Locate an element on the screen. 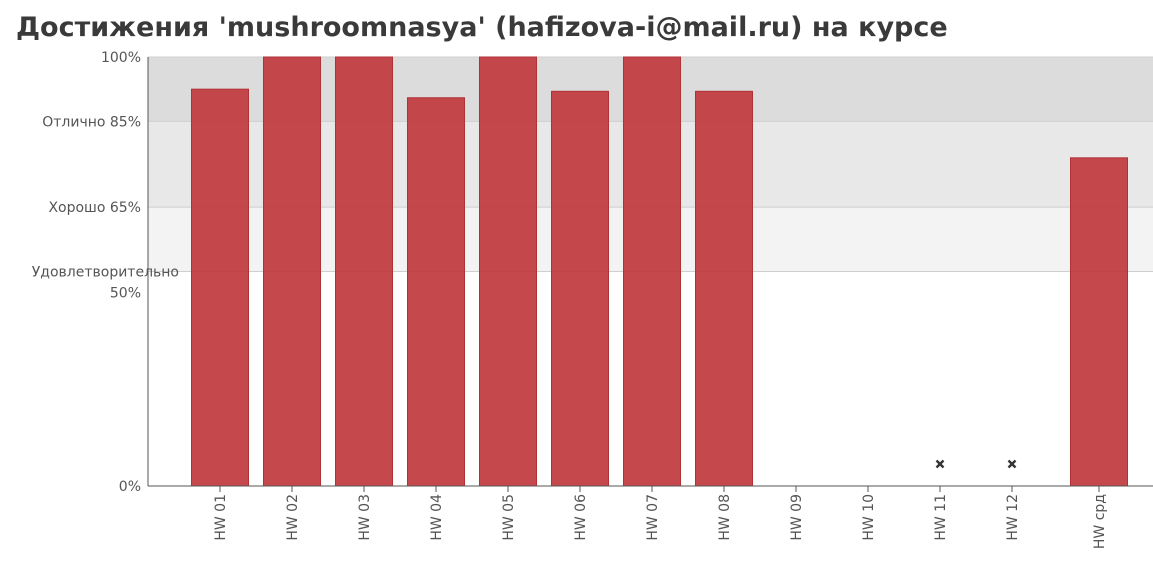 This screenshot has width=1153, height=574. x-tick-label: HW 11 is located at coordinates (941, 517).